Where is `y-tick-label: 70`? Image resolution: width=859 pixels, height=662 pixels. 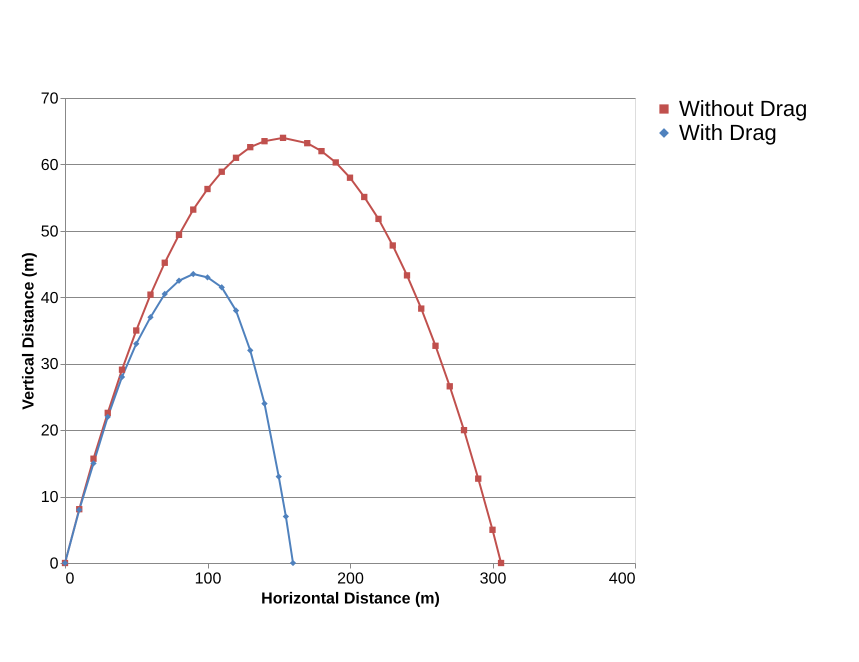 y-tick-label: 70 is located at coordinates (49, 99).